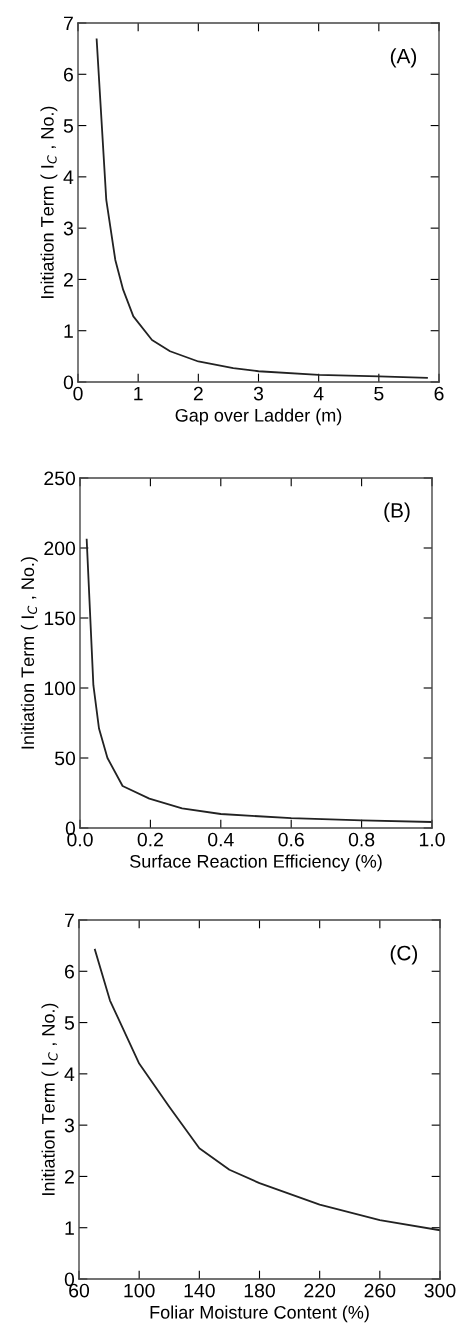  What do you see at coordinates (318, 393) in the screenshot?
I see `x-tick-label: 4` at bounding box center [318, 393].